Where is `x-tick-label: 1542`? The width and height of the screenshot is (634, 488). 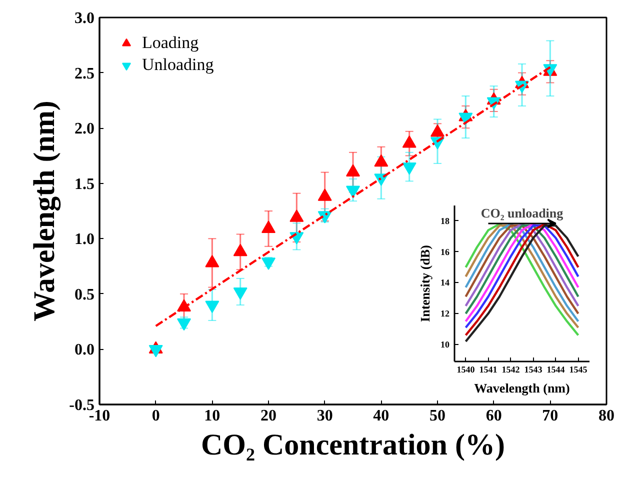
x-tick-label: 1542 is located at coordinates (511, 369).